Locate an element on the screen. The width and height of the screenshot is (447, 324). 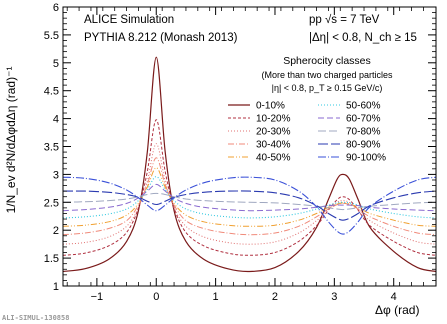
series-line-80-90% is located at coordinates (249, 205).